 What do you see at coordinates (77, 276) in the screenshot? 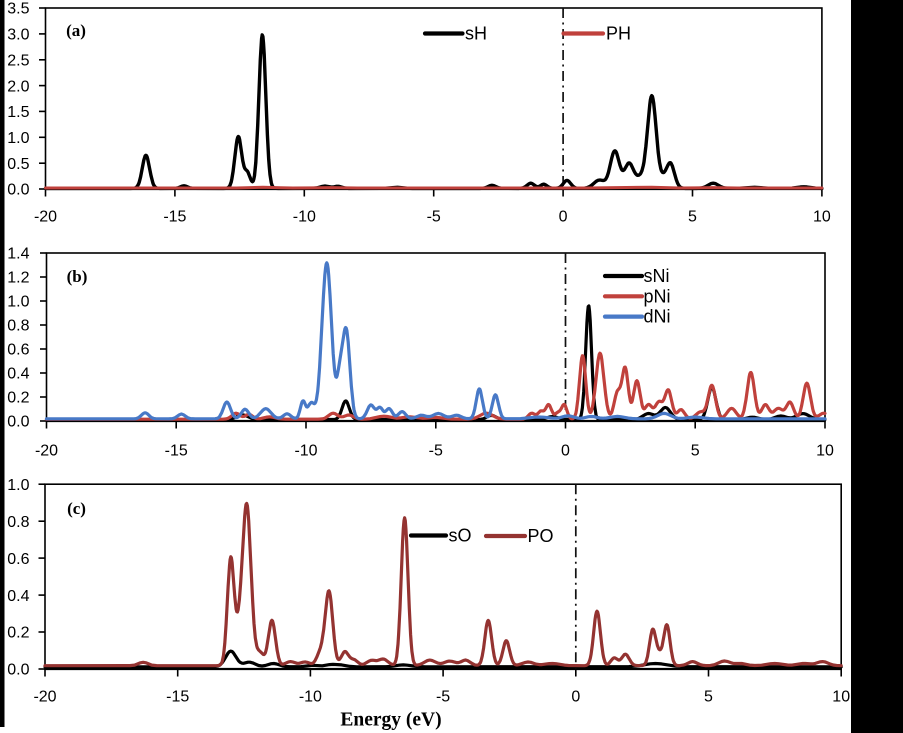
I see `svg-text: (b)` at bounding box center [77, 276].